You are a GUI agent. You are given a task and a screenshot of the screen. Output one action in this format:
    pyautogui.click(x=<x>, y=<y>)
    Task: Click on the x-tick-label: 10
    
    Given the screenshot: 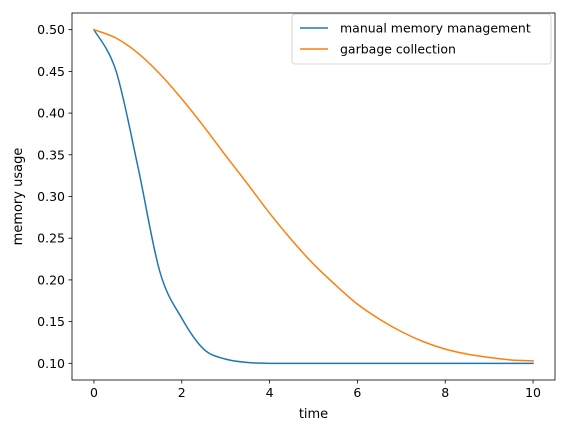 What is the action you would take?
    pyautogui.click(x=533, y=392)
    